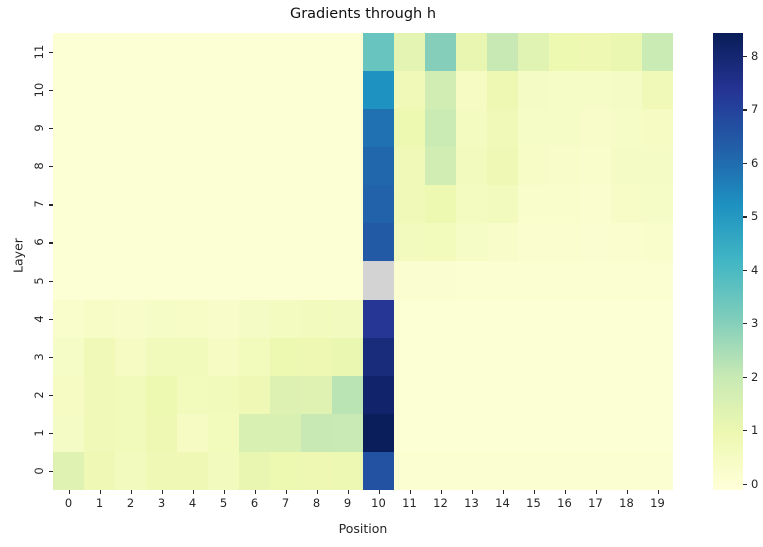 This screenshot has height=547, width=763. Describe the element at coordinates (161, 503) in the screenshot. I see `x-tick-label: 3` at that location.